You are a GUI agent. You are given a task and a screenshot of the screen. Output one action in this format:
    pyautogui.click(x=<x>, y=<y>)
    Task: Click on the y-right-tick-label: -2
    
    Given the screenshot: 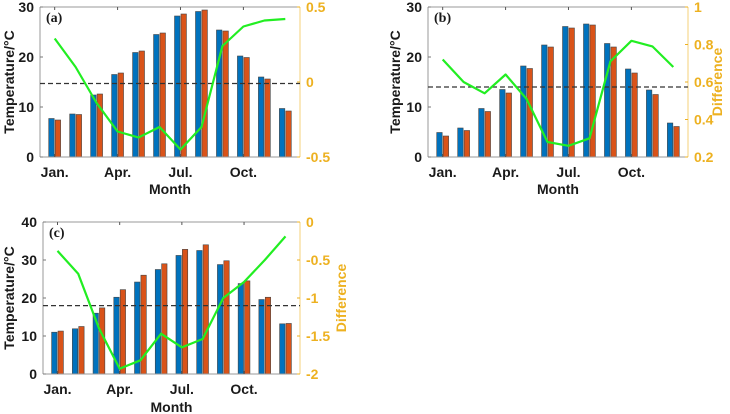 What is the action you would take?
    pyautogui.click(x=312, y=374)
    